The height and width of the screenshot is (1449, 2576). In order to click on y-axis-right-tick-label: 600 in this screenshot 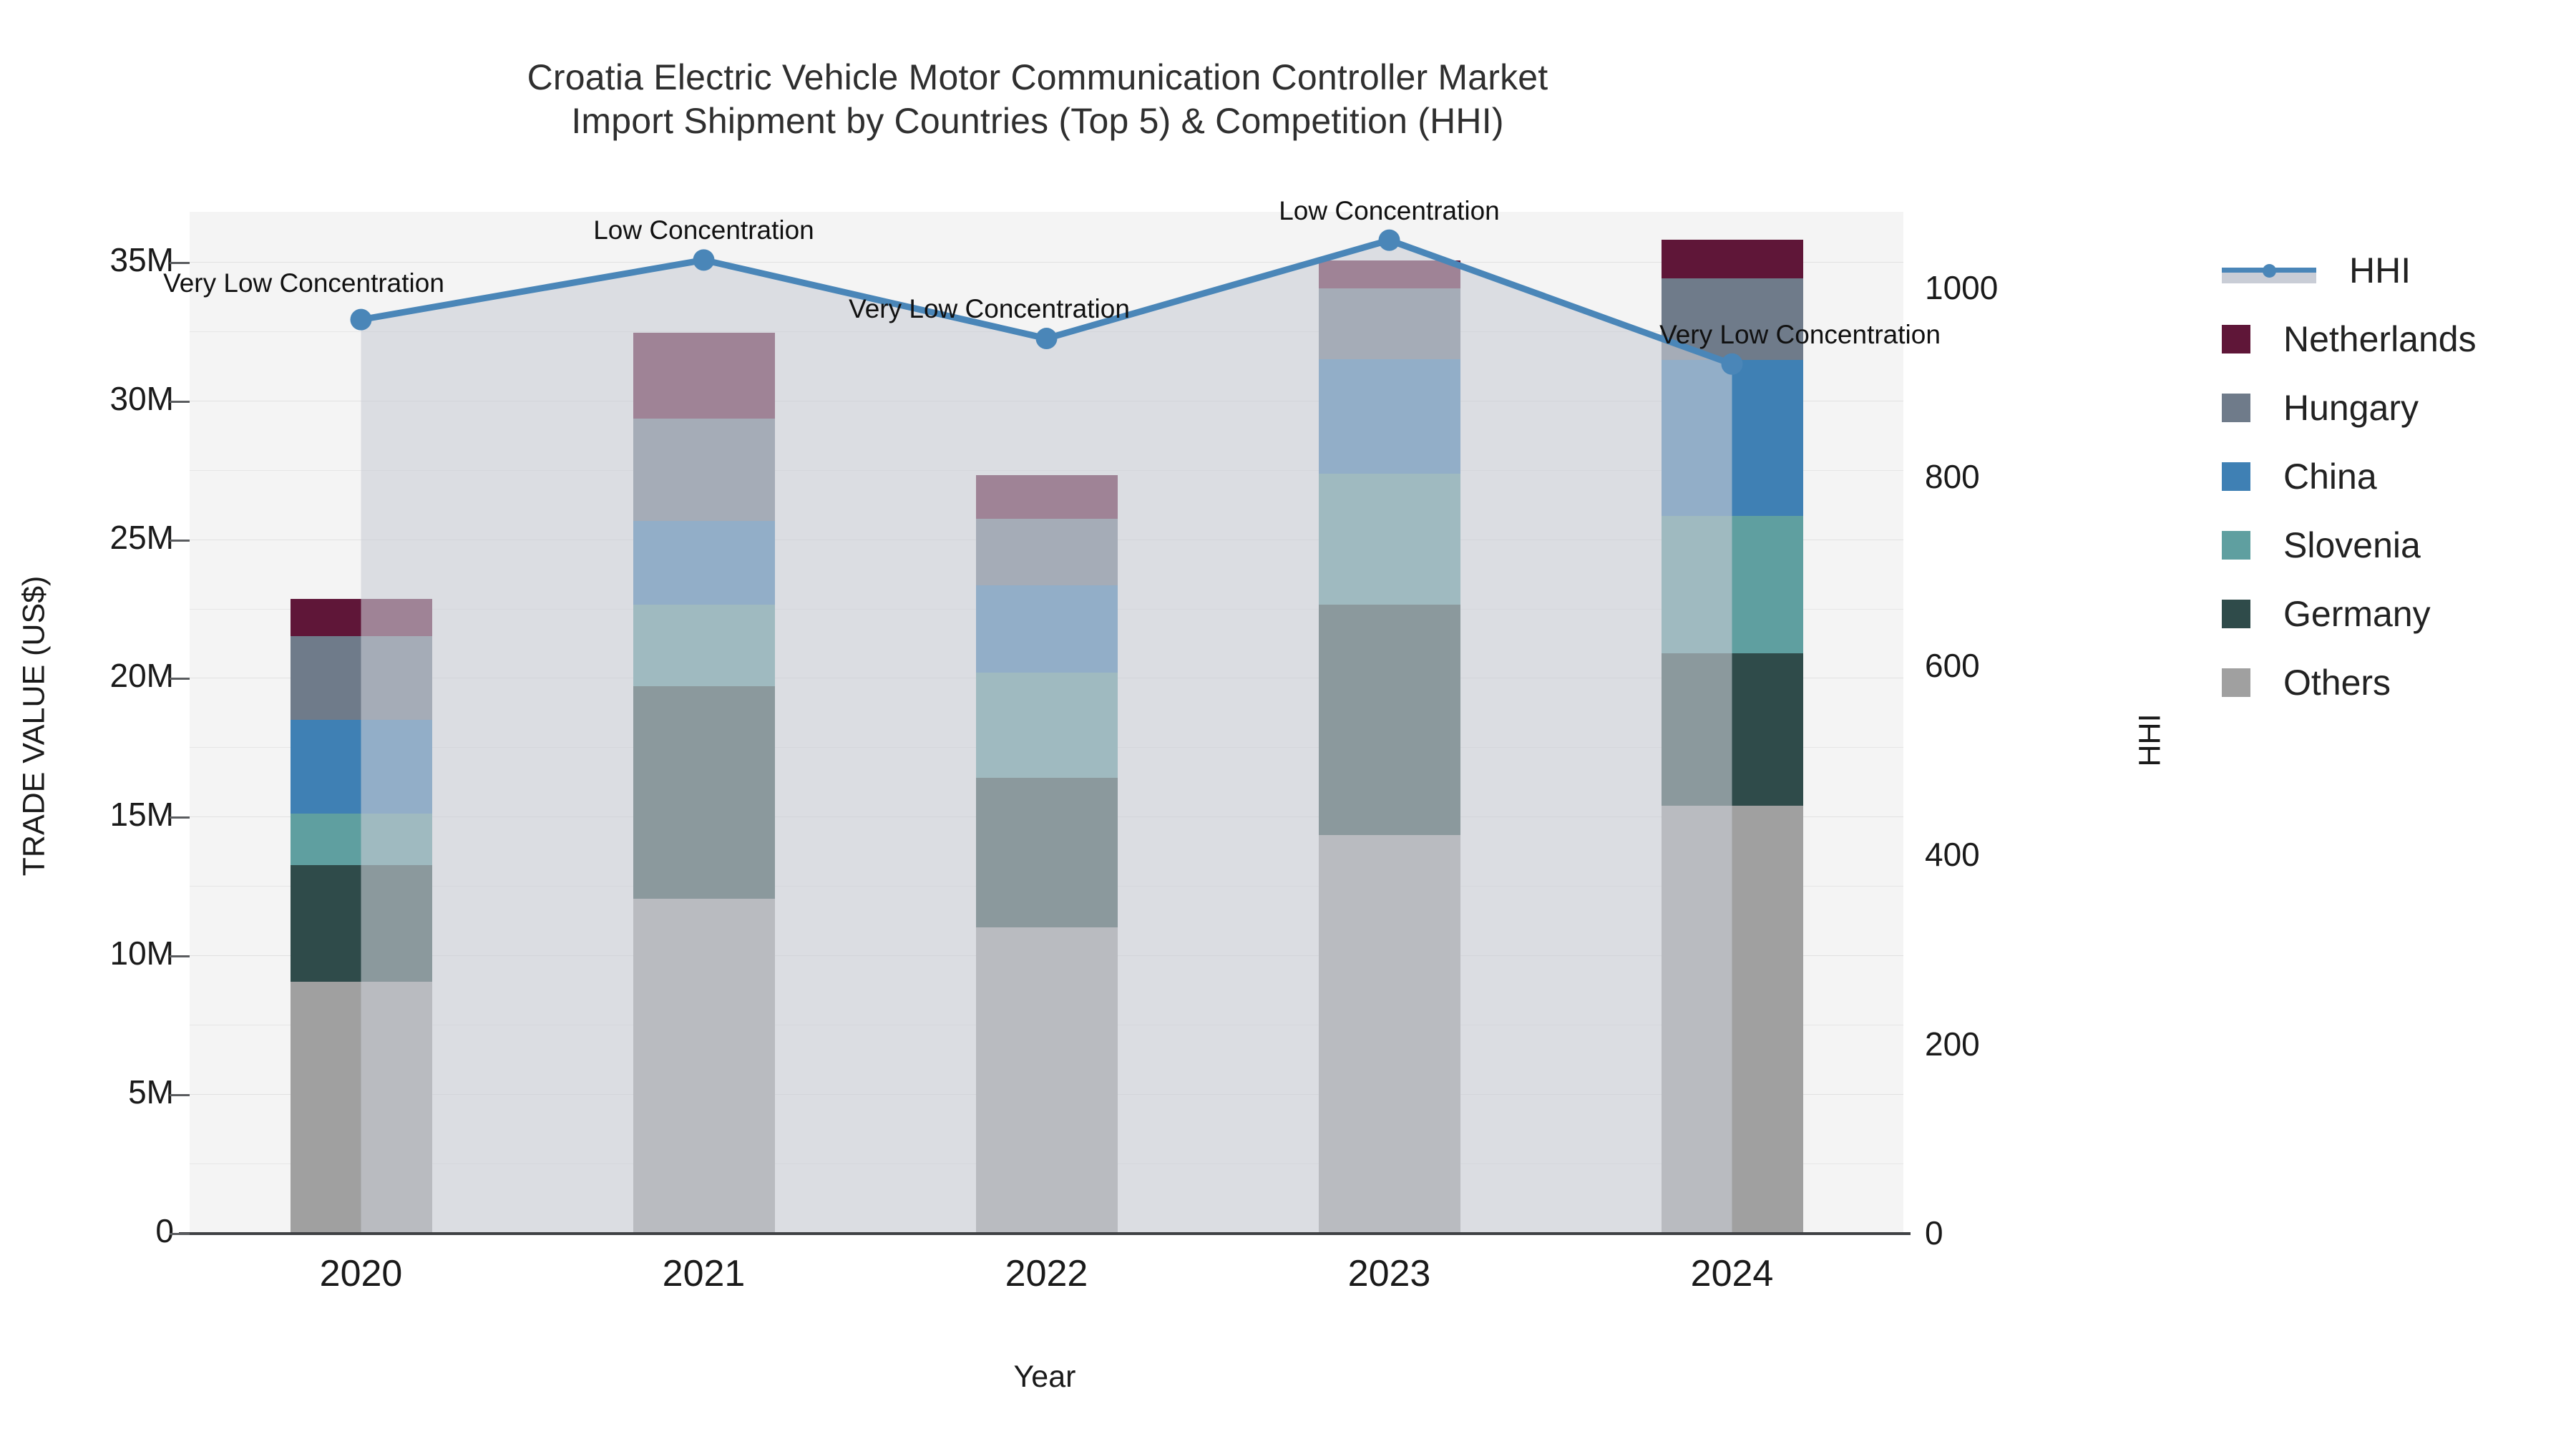, I will do `click(1953, 666)`.